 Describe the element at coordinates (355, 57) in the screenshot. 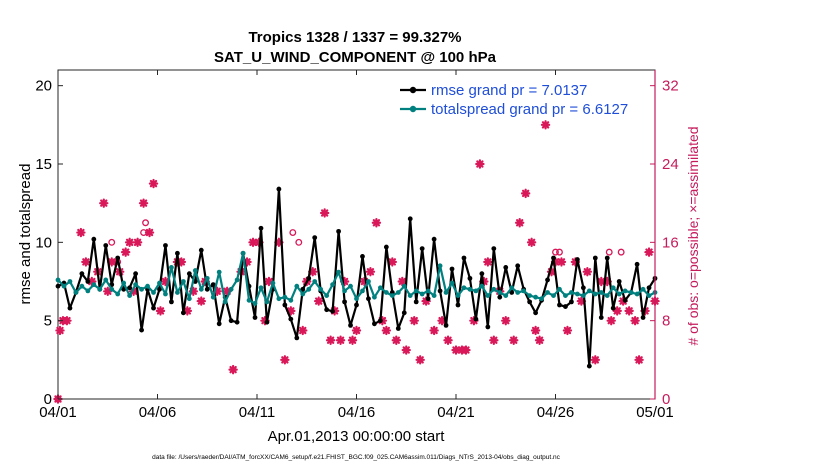

I see `chart-subtitle: SAT_U_WIND_COMPONENT @ 100 hPa` at that location.